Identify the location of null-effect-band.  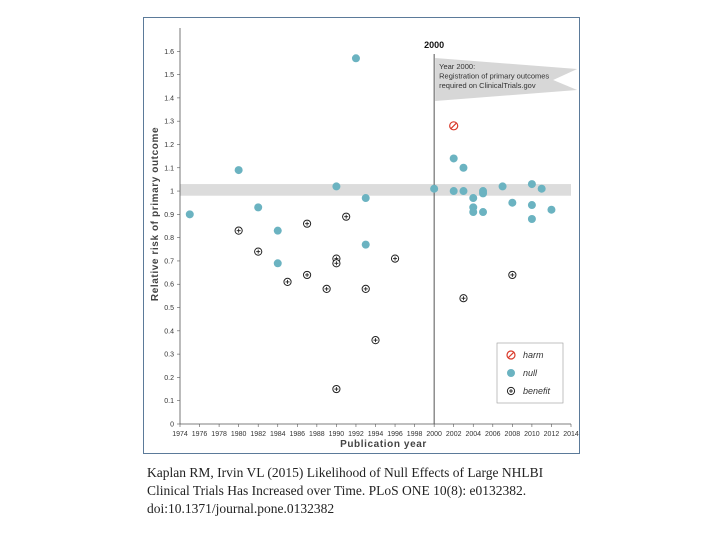
(375, 190).